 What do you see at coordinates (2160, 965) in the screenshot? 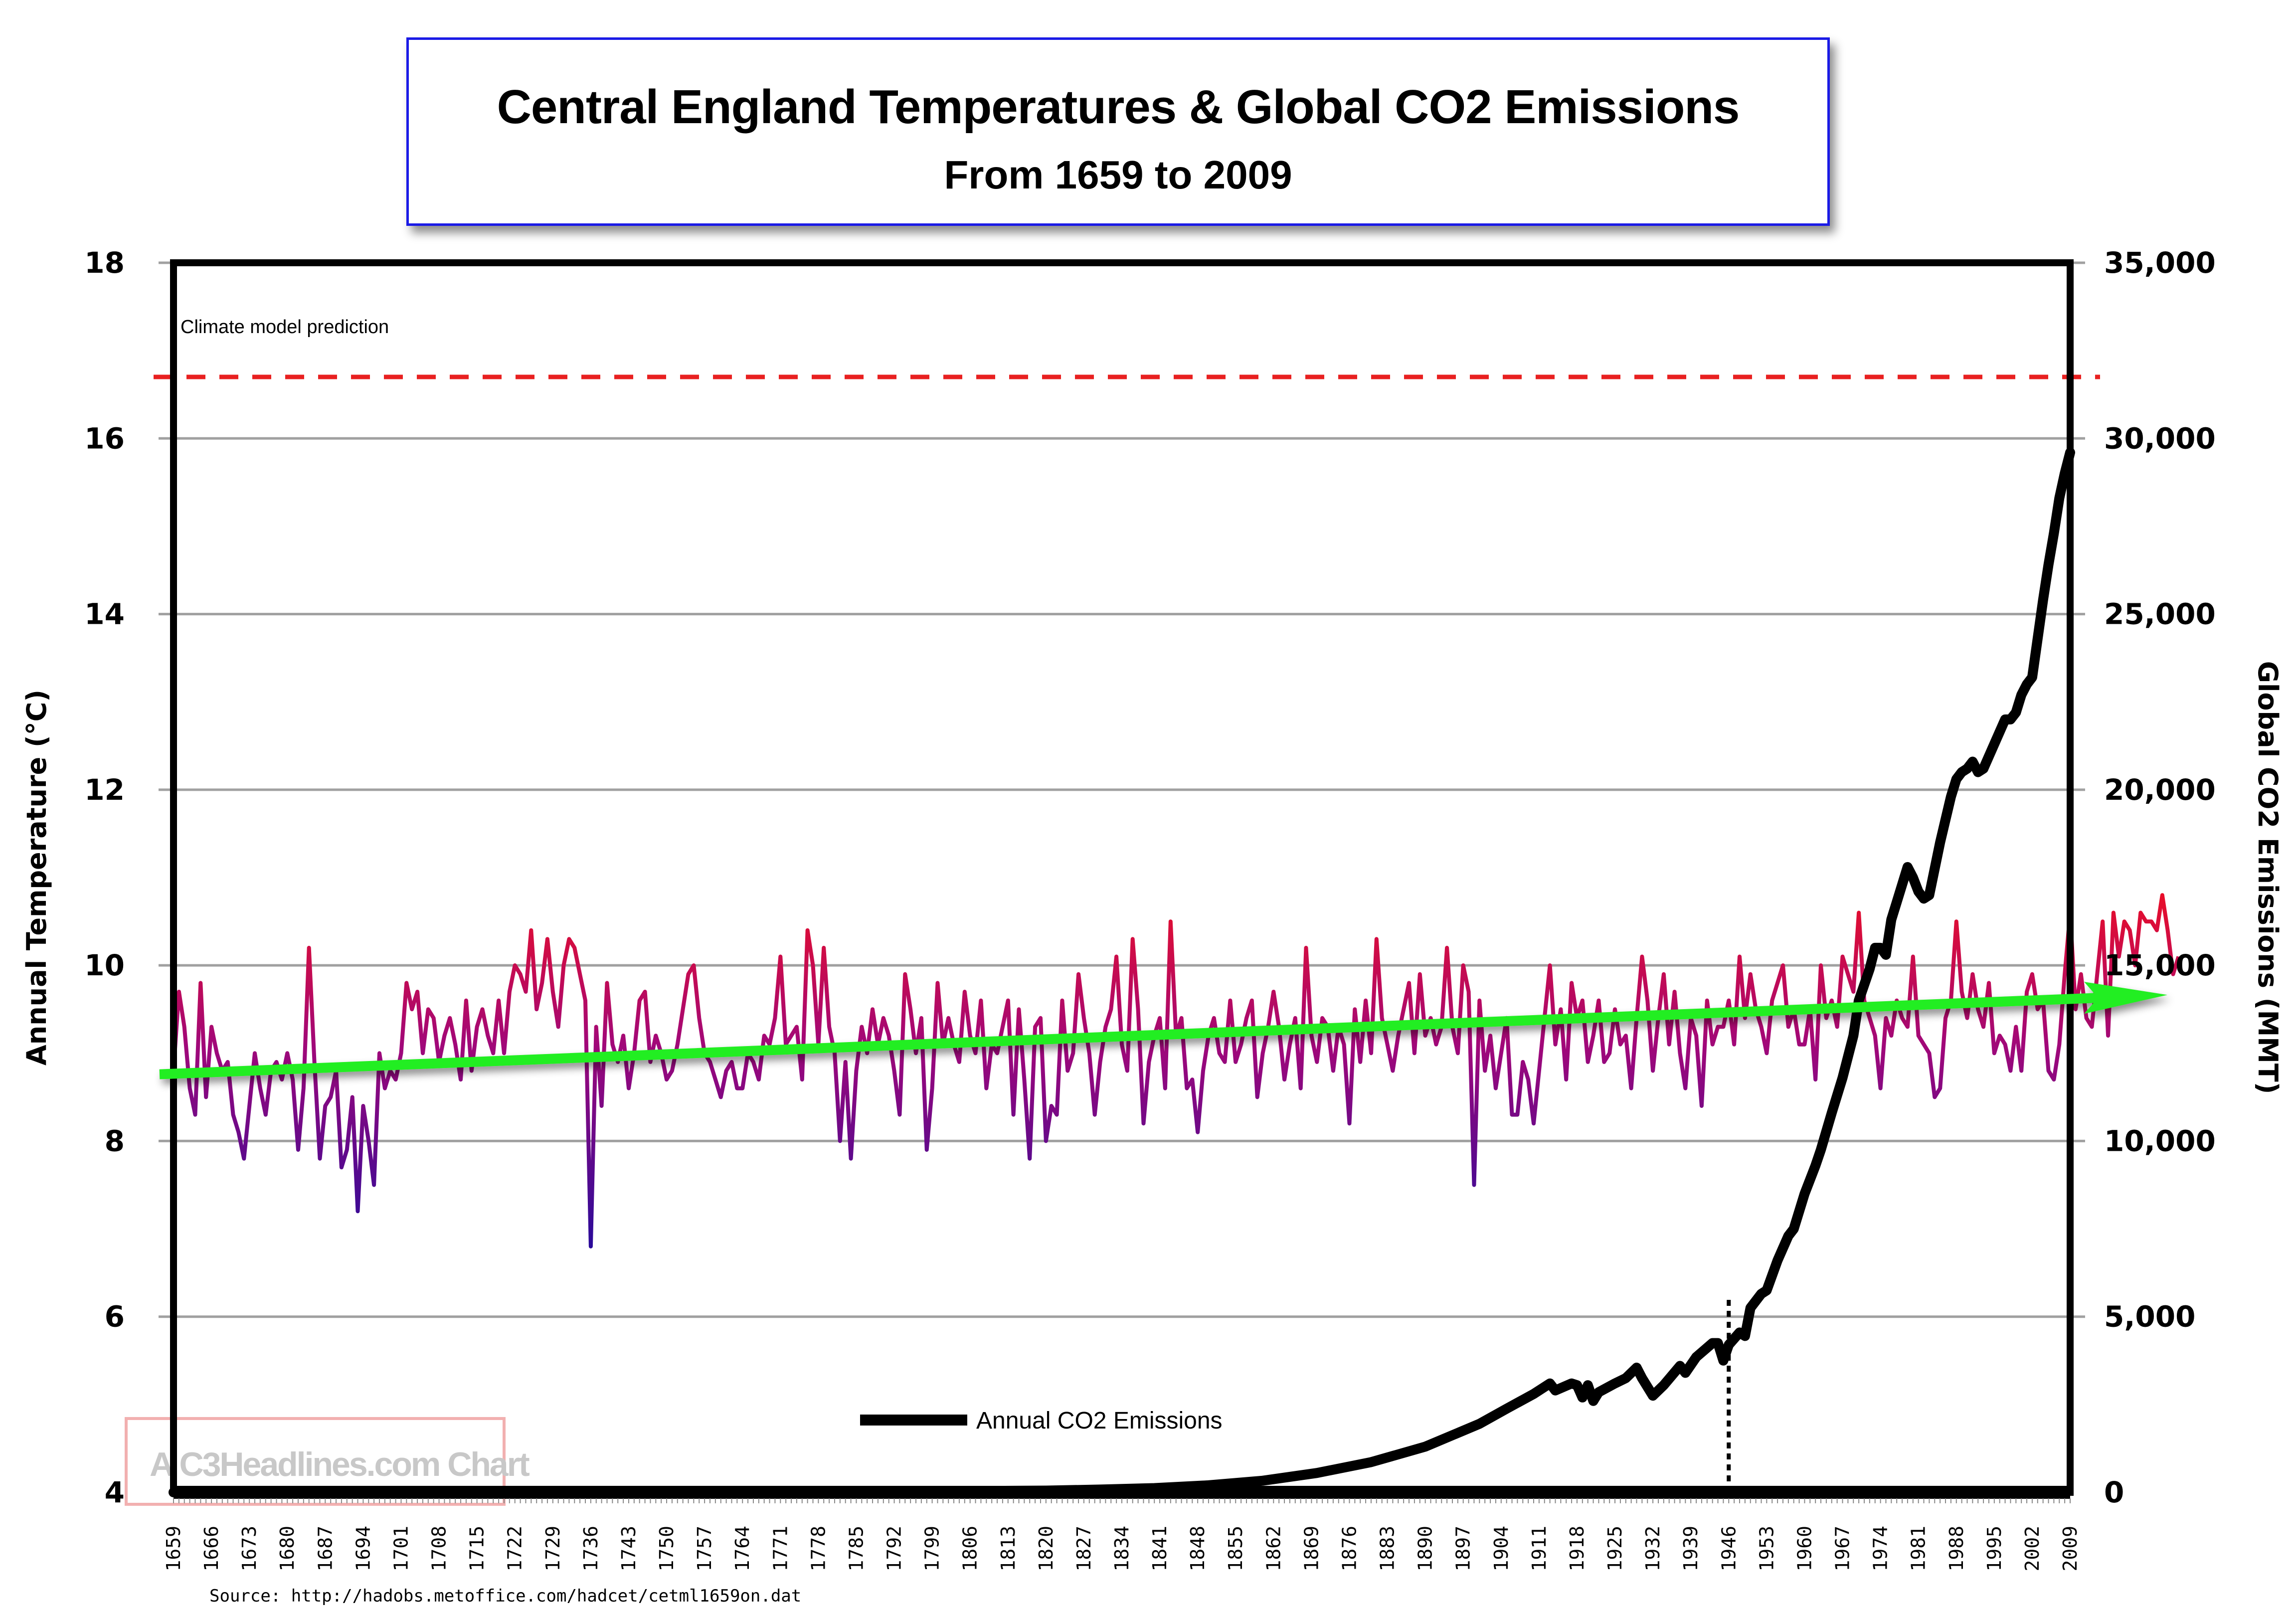
I see `y2-tick-label: 15,000` at bounding box center [2160, 965].